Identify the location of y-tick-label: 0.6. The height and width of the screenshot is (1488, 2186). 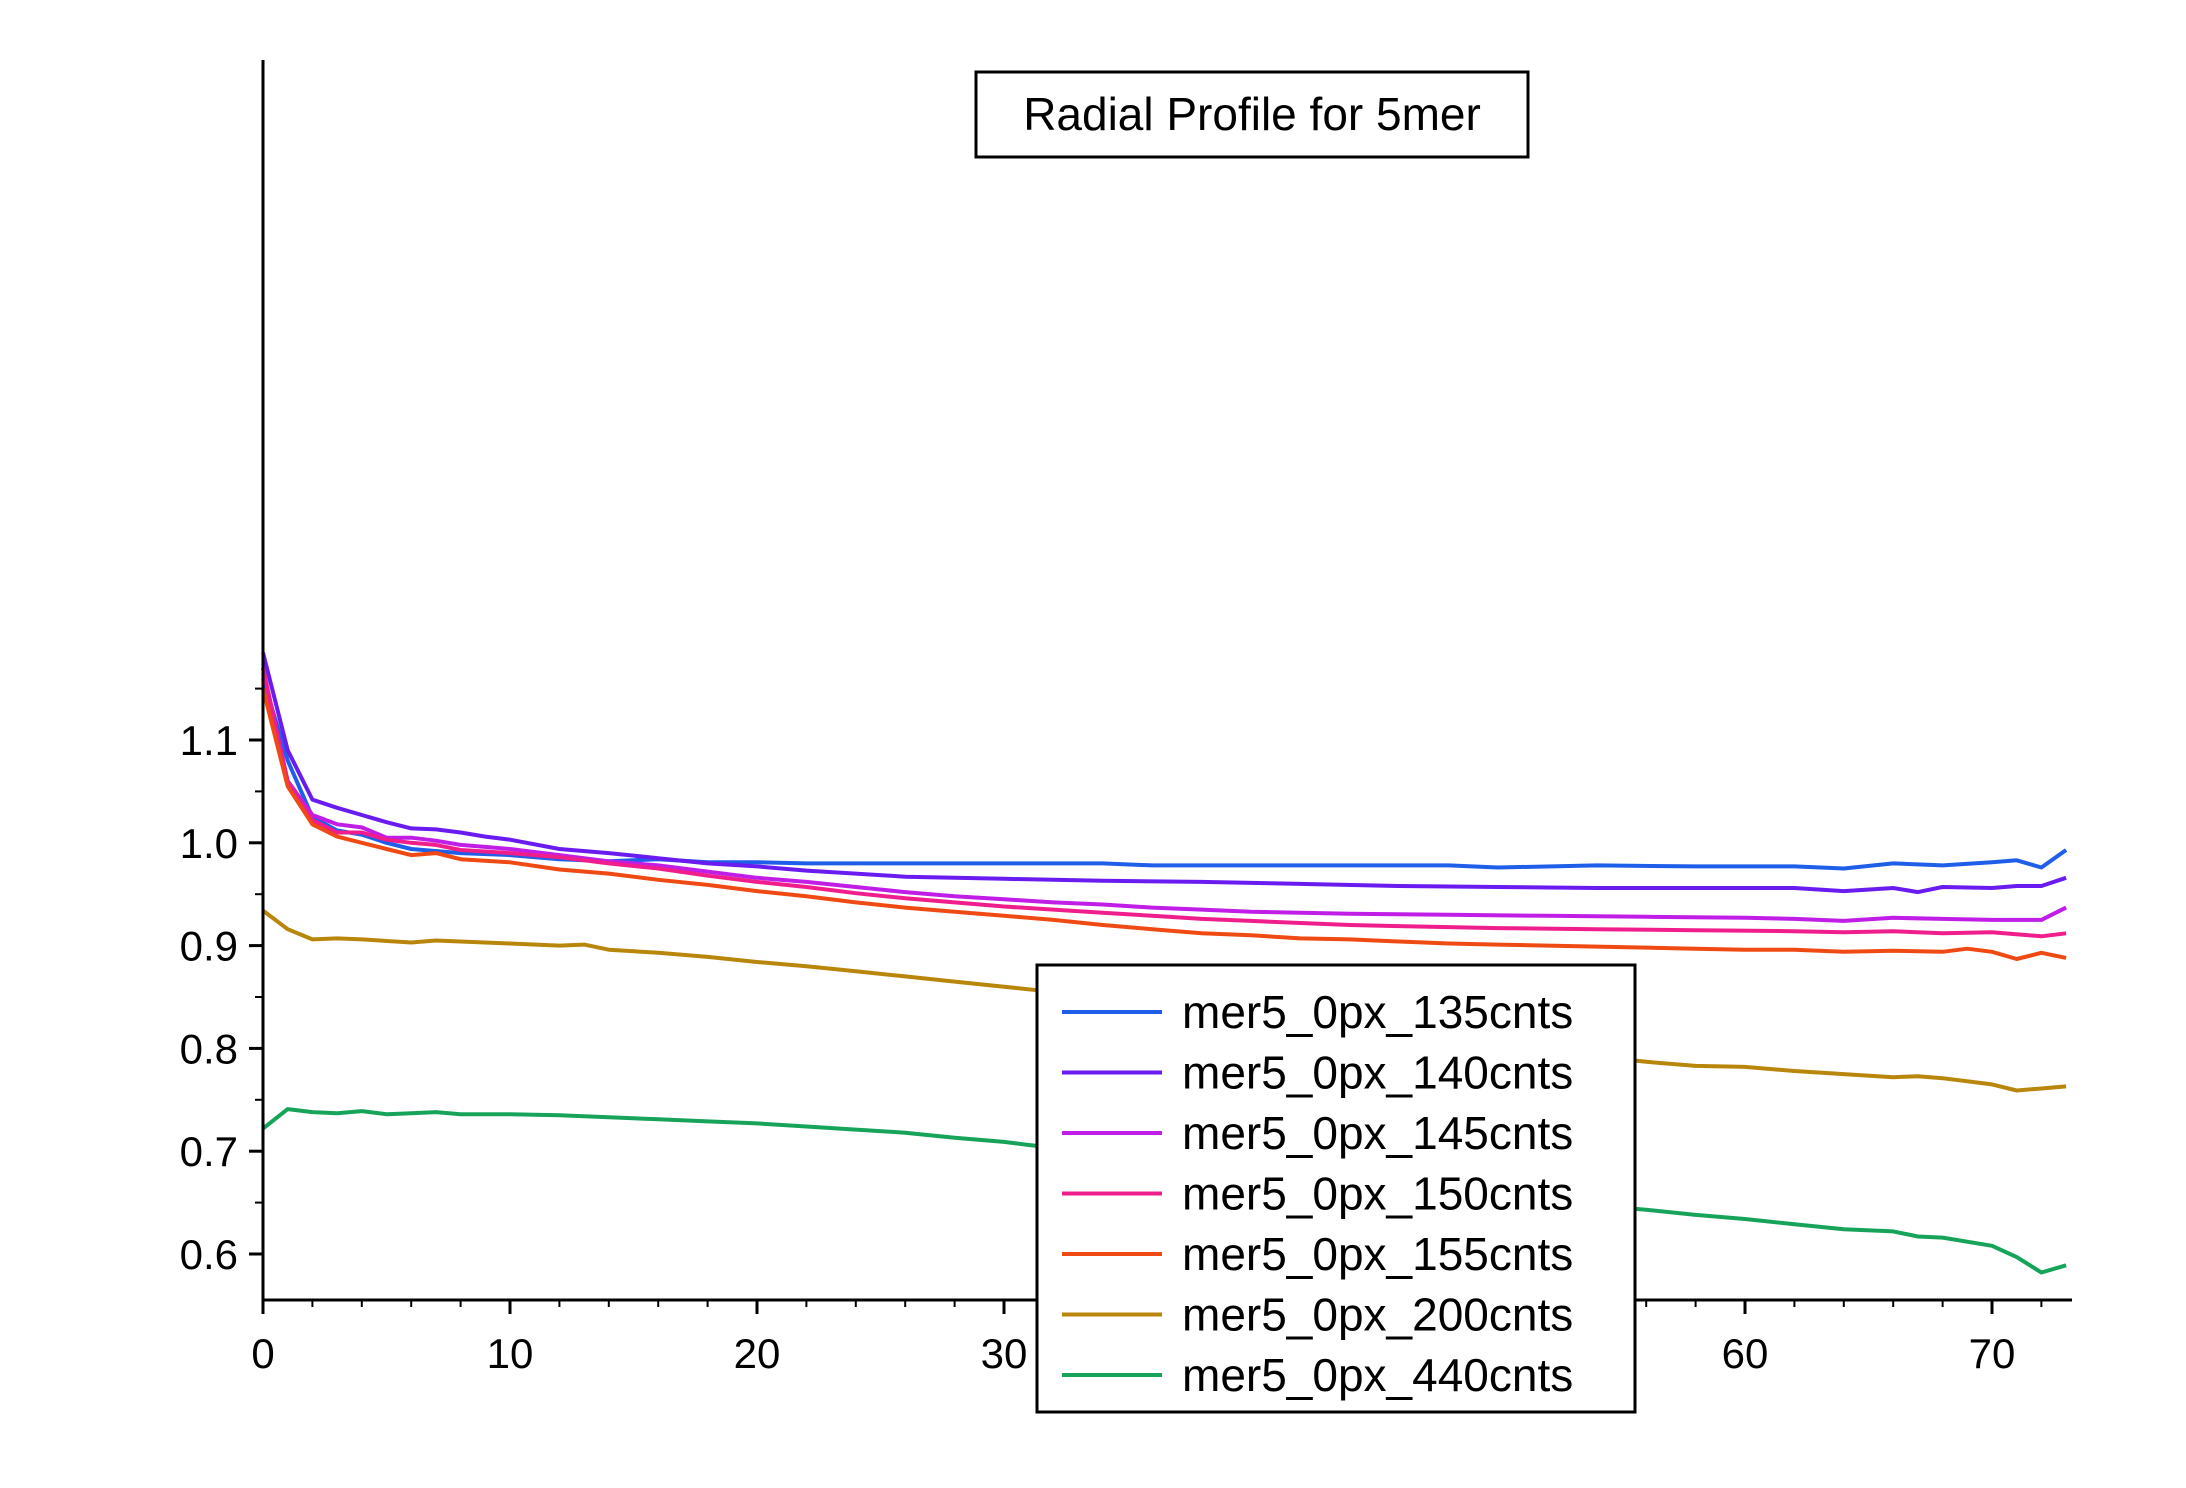
(209, 1254).